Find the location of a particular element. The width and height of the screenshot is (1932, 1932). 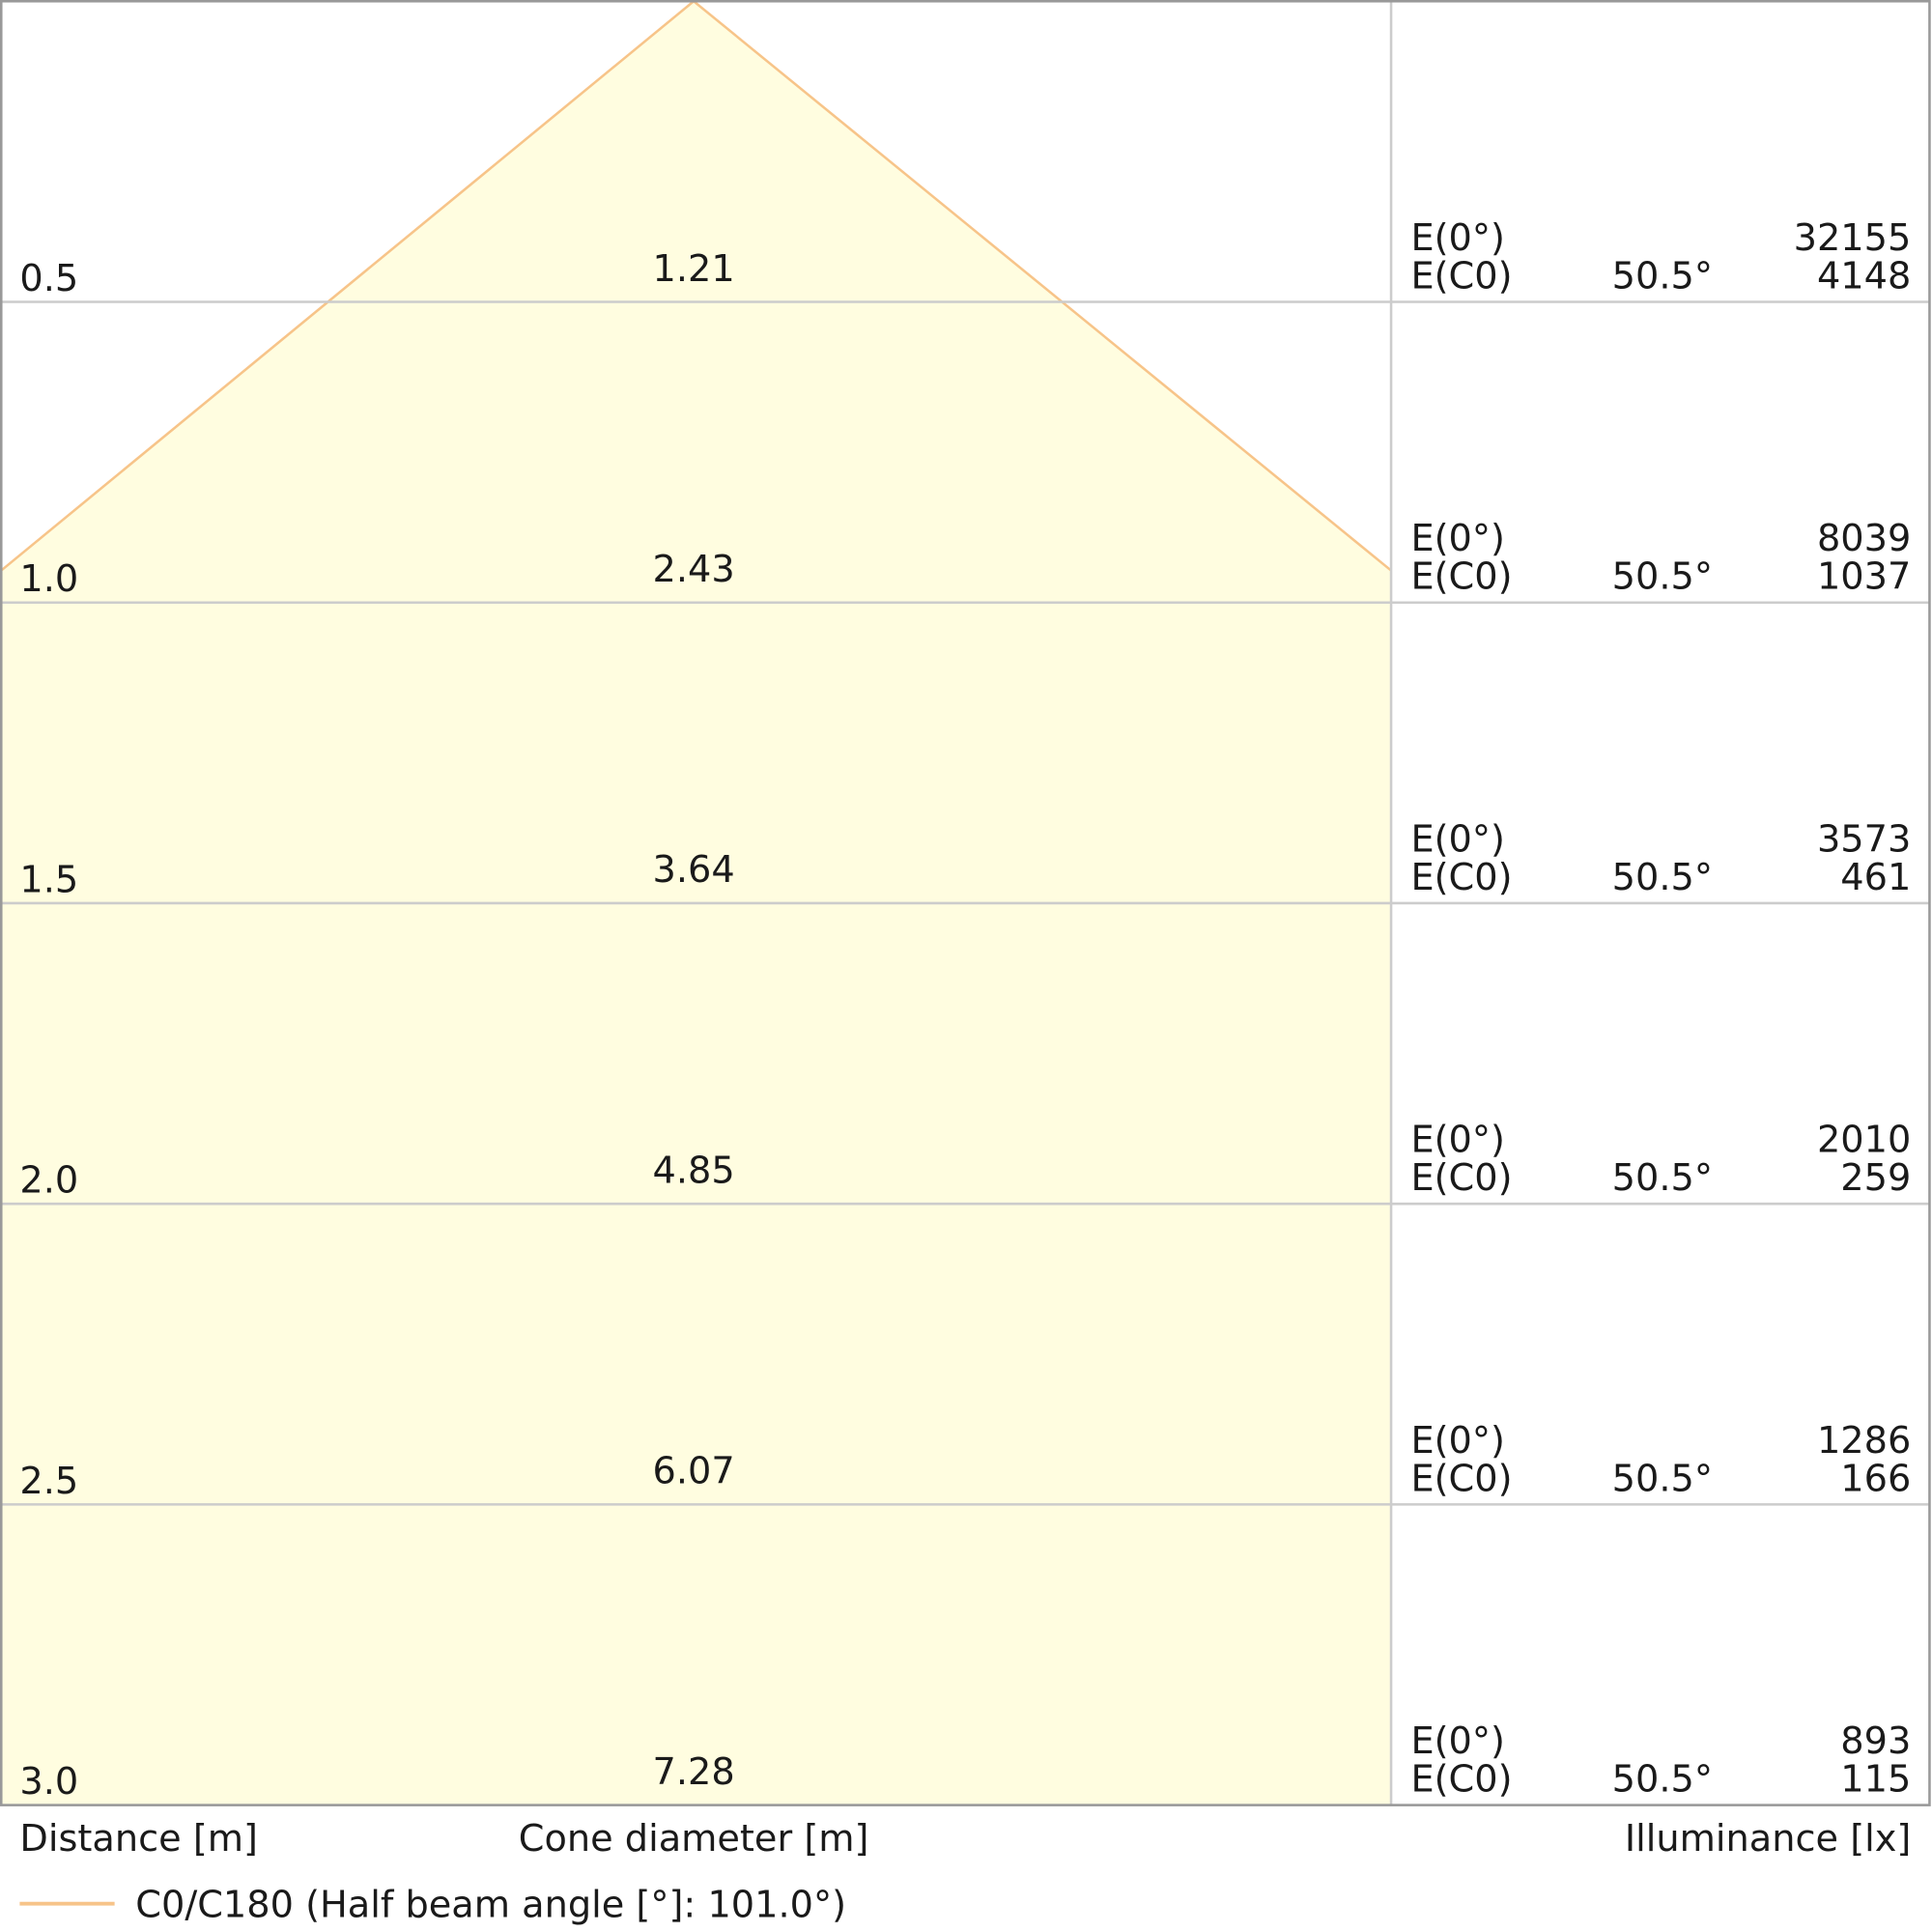

illuminance-axis-label: Illuminance [lx] is located at coordinates (1768, 1839).